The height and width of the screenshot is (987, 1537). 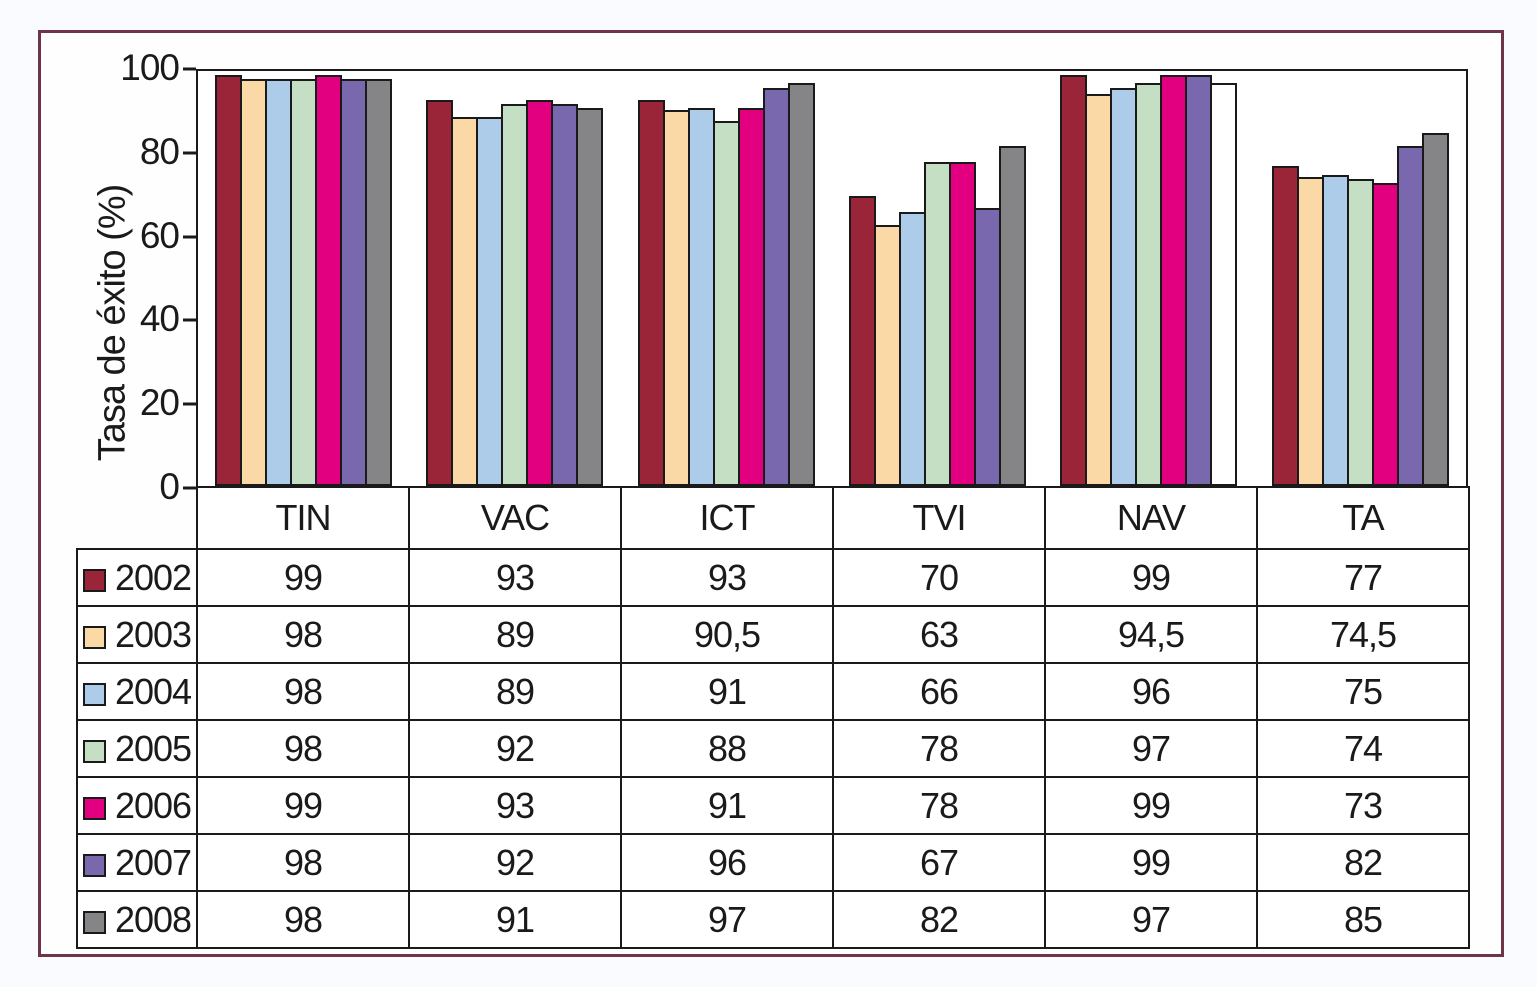 I want to click on column-header-vac: VAC, so click(x=515, y=518).